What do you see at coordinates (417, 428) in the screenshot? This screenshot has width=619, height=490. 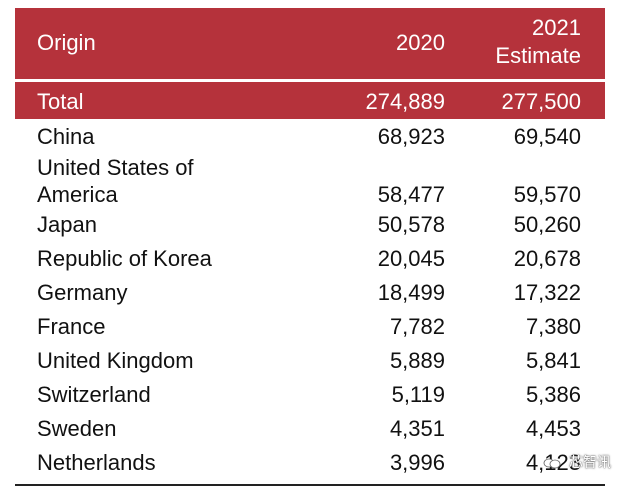 I see `row-2020: 4,351` at bounding box center [417, 428].